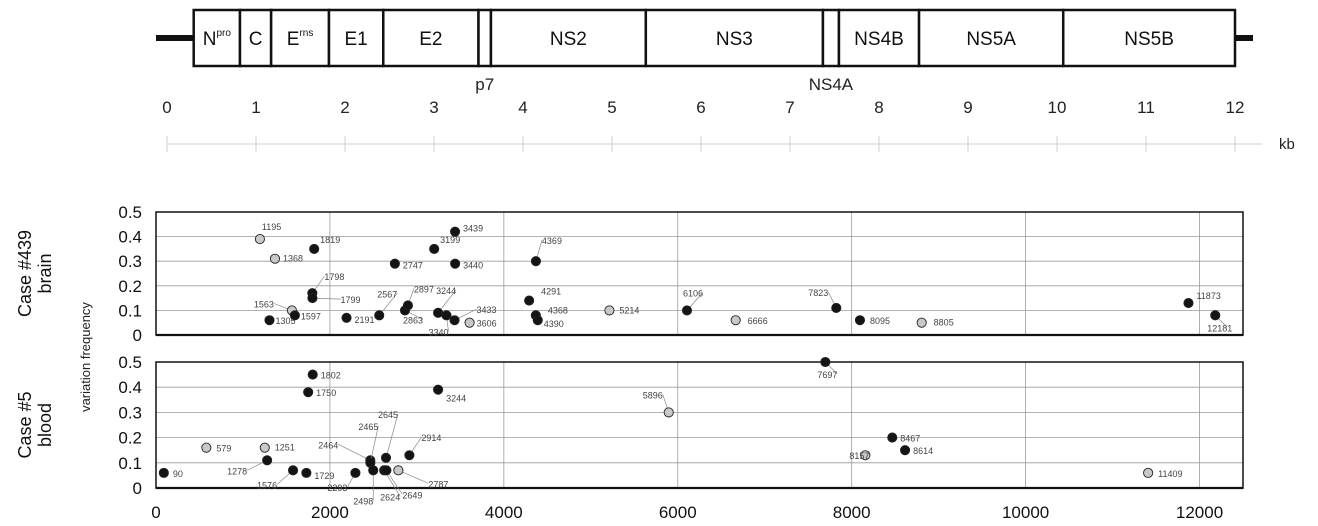  Describe the element at coordinates (473, 266) in the screenshot. I see `data-point-label: 3440` at that location.